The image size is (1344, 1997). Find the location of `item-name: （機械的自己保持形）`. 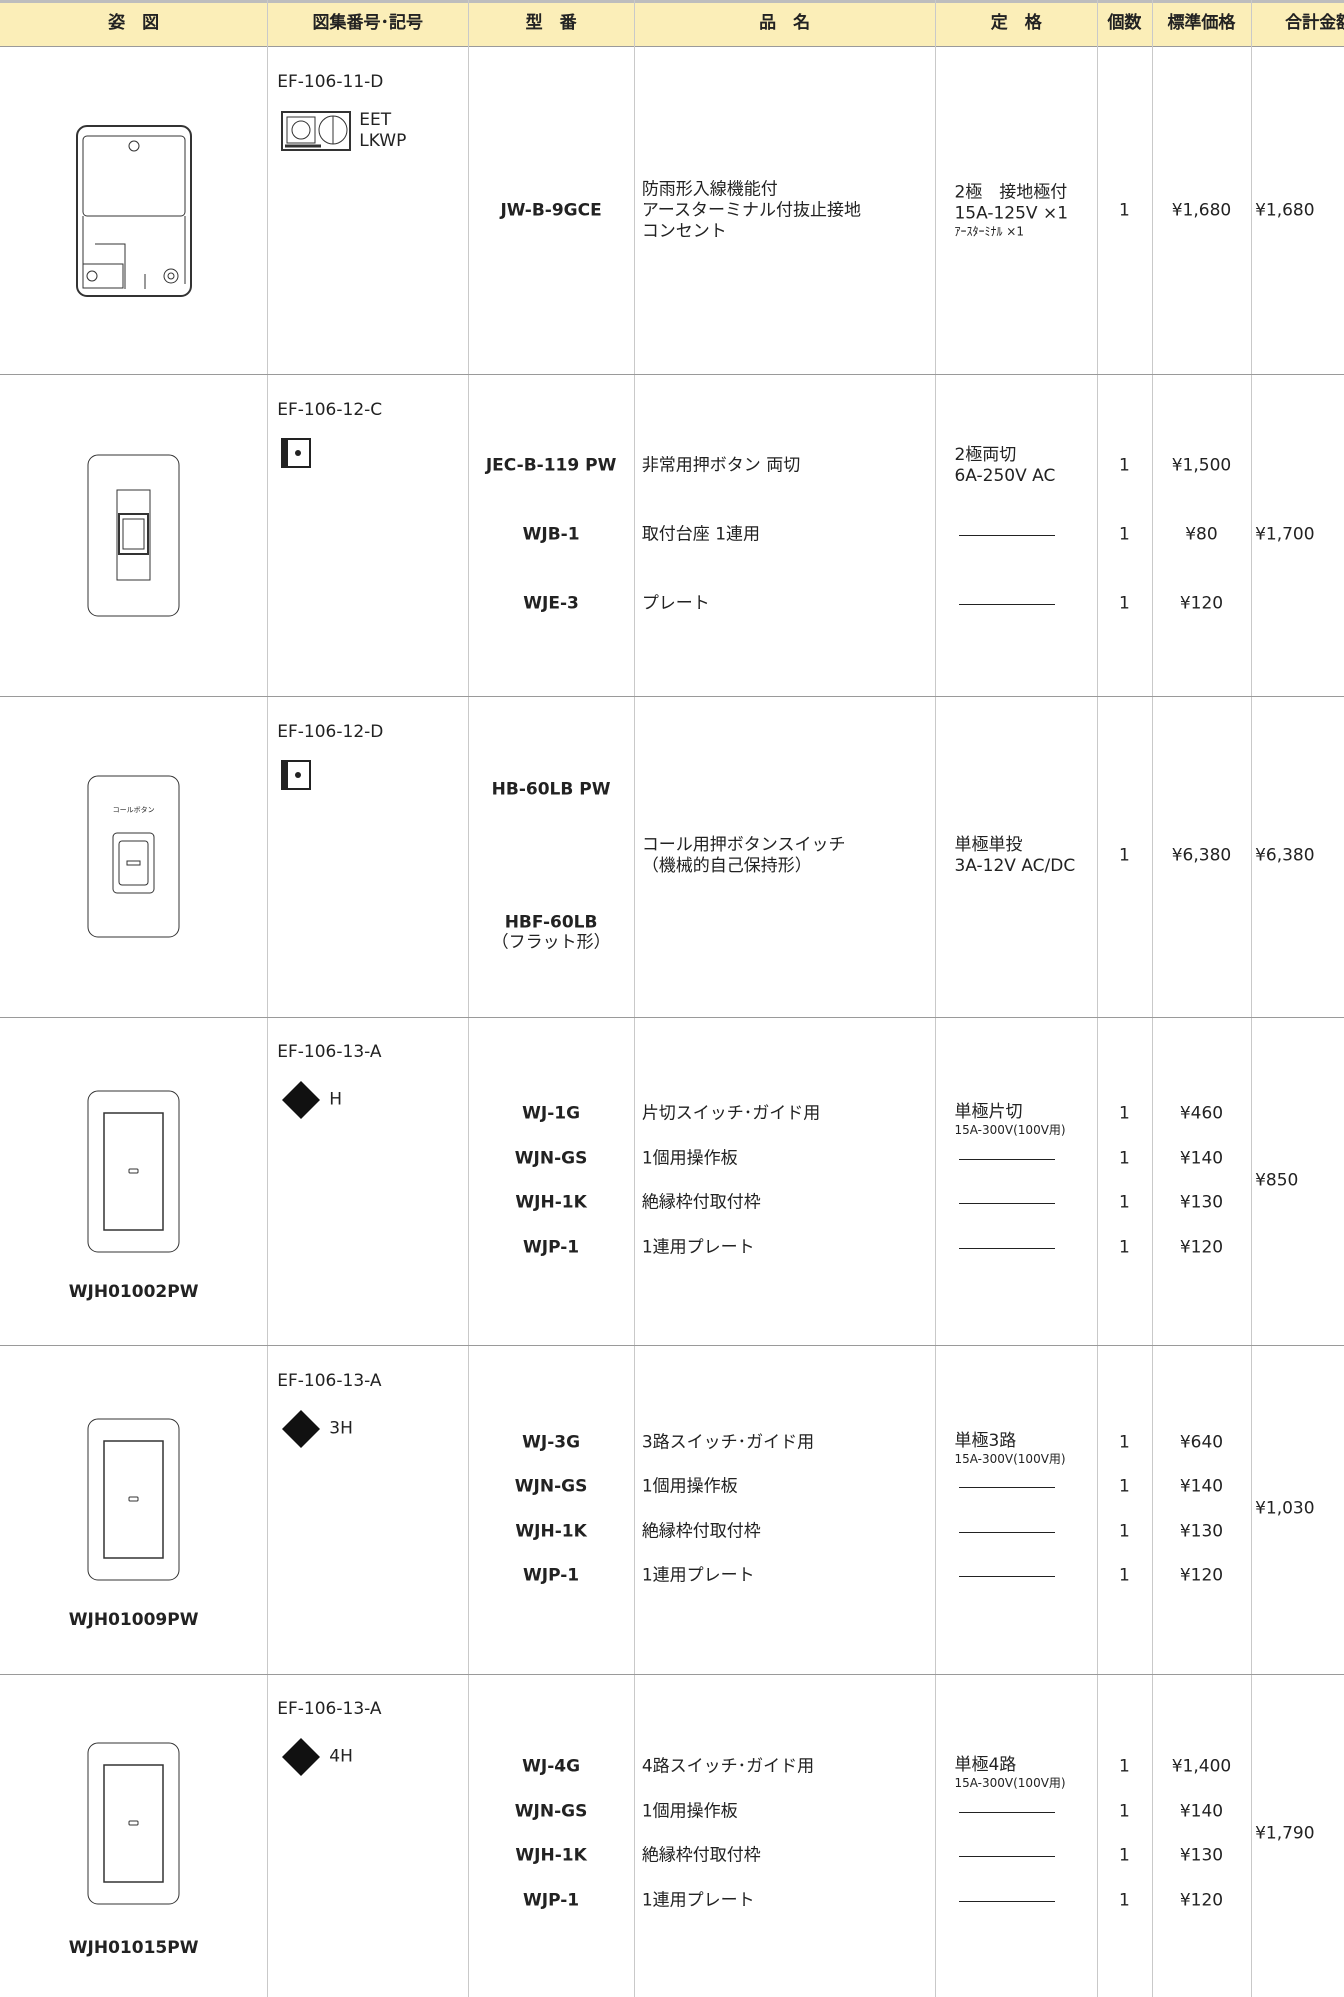

item-name: （機械的自己保持形） is located at coordinates (726, 866).